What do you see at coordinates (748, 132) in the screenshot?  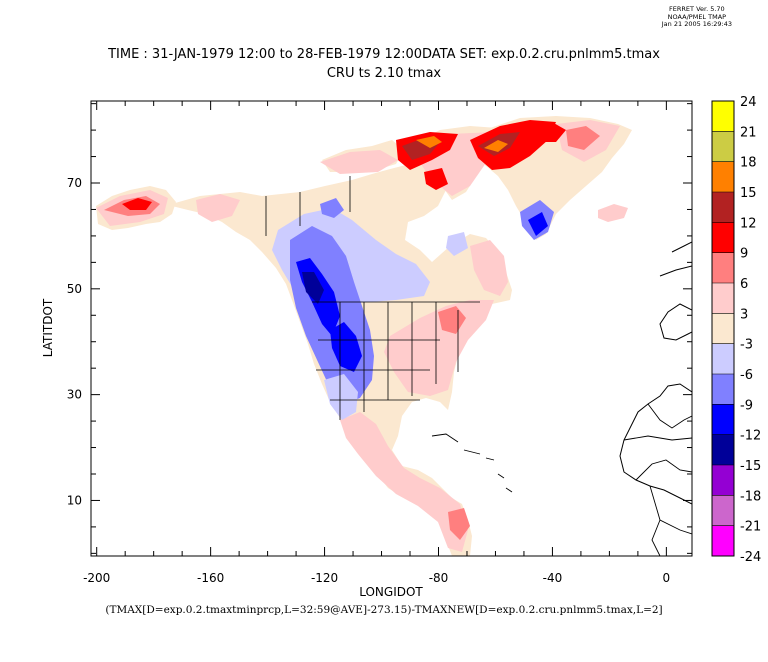 I see `colorbar-tick-label: 21` at bounding box center [748, 132].